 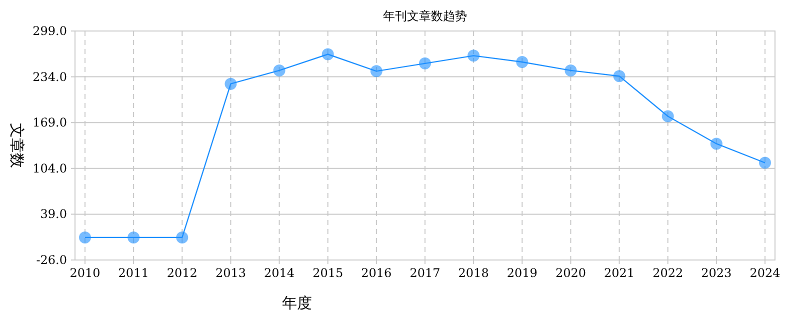 I want to click on x-tick-label: 2015, so click(x=328, y=273).